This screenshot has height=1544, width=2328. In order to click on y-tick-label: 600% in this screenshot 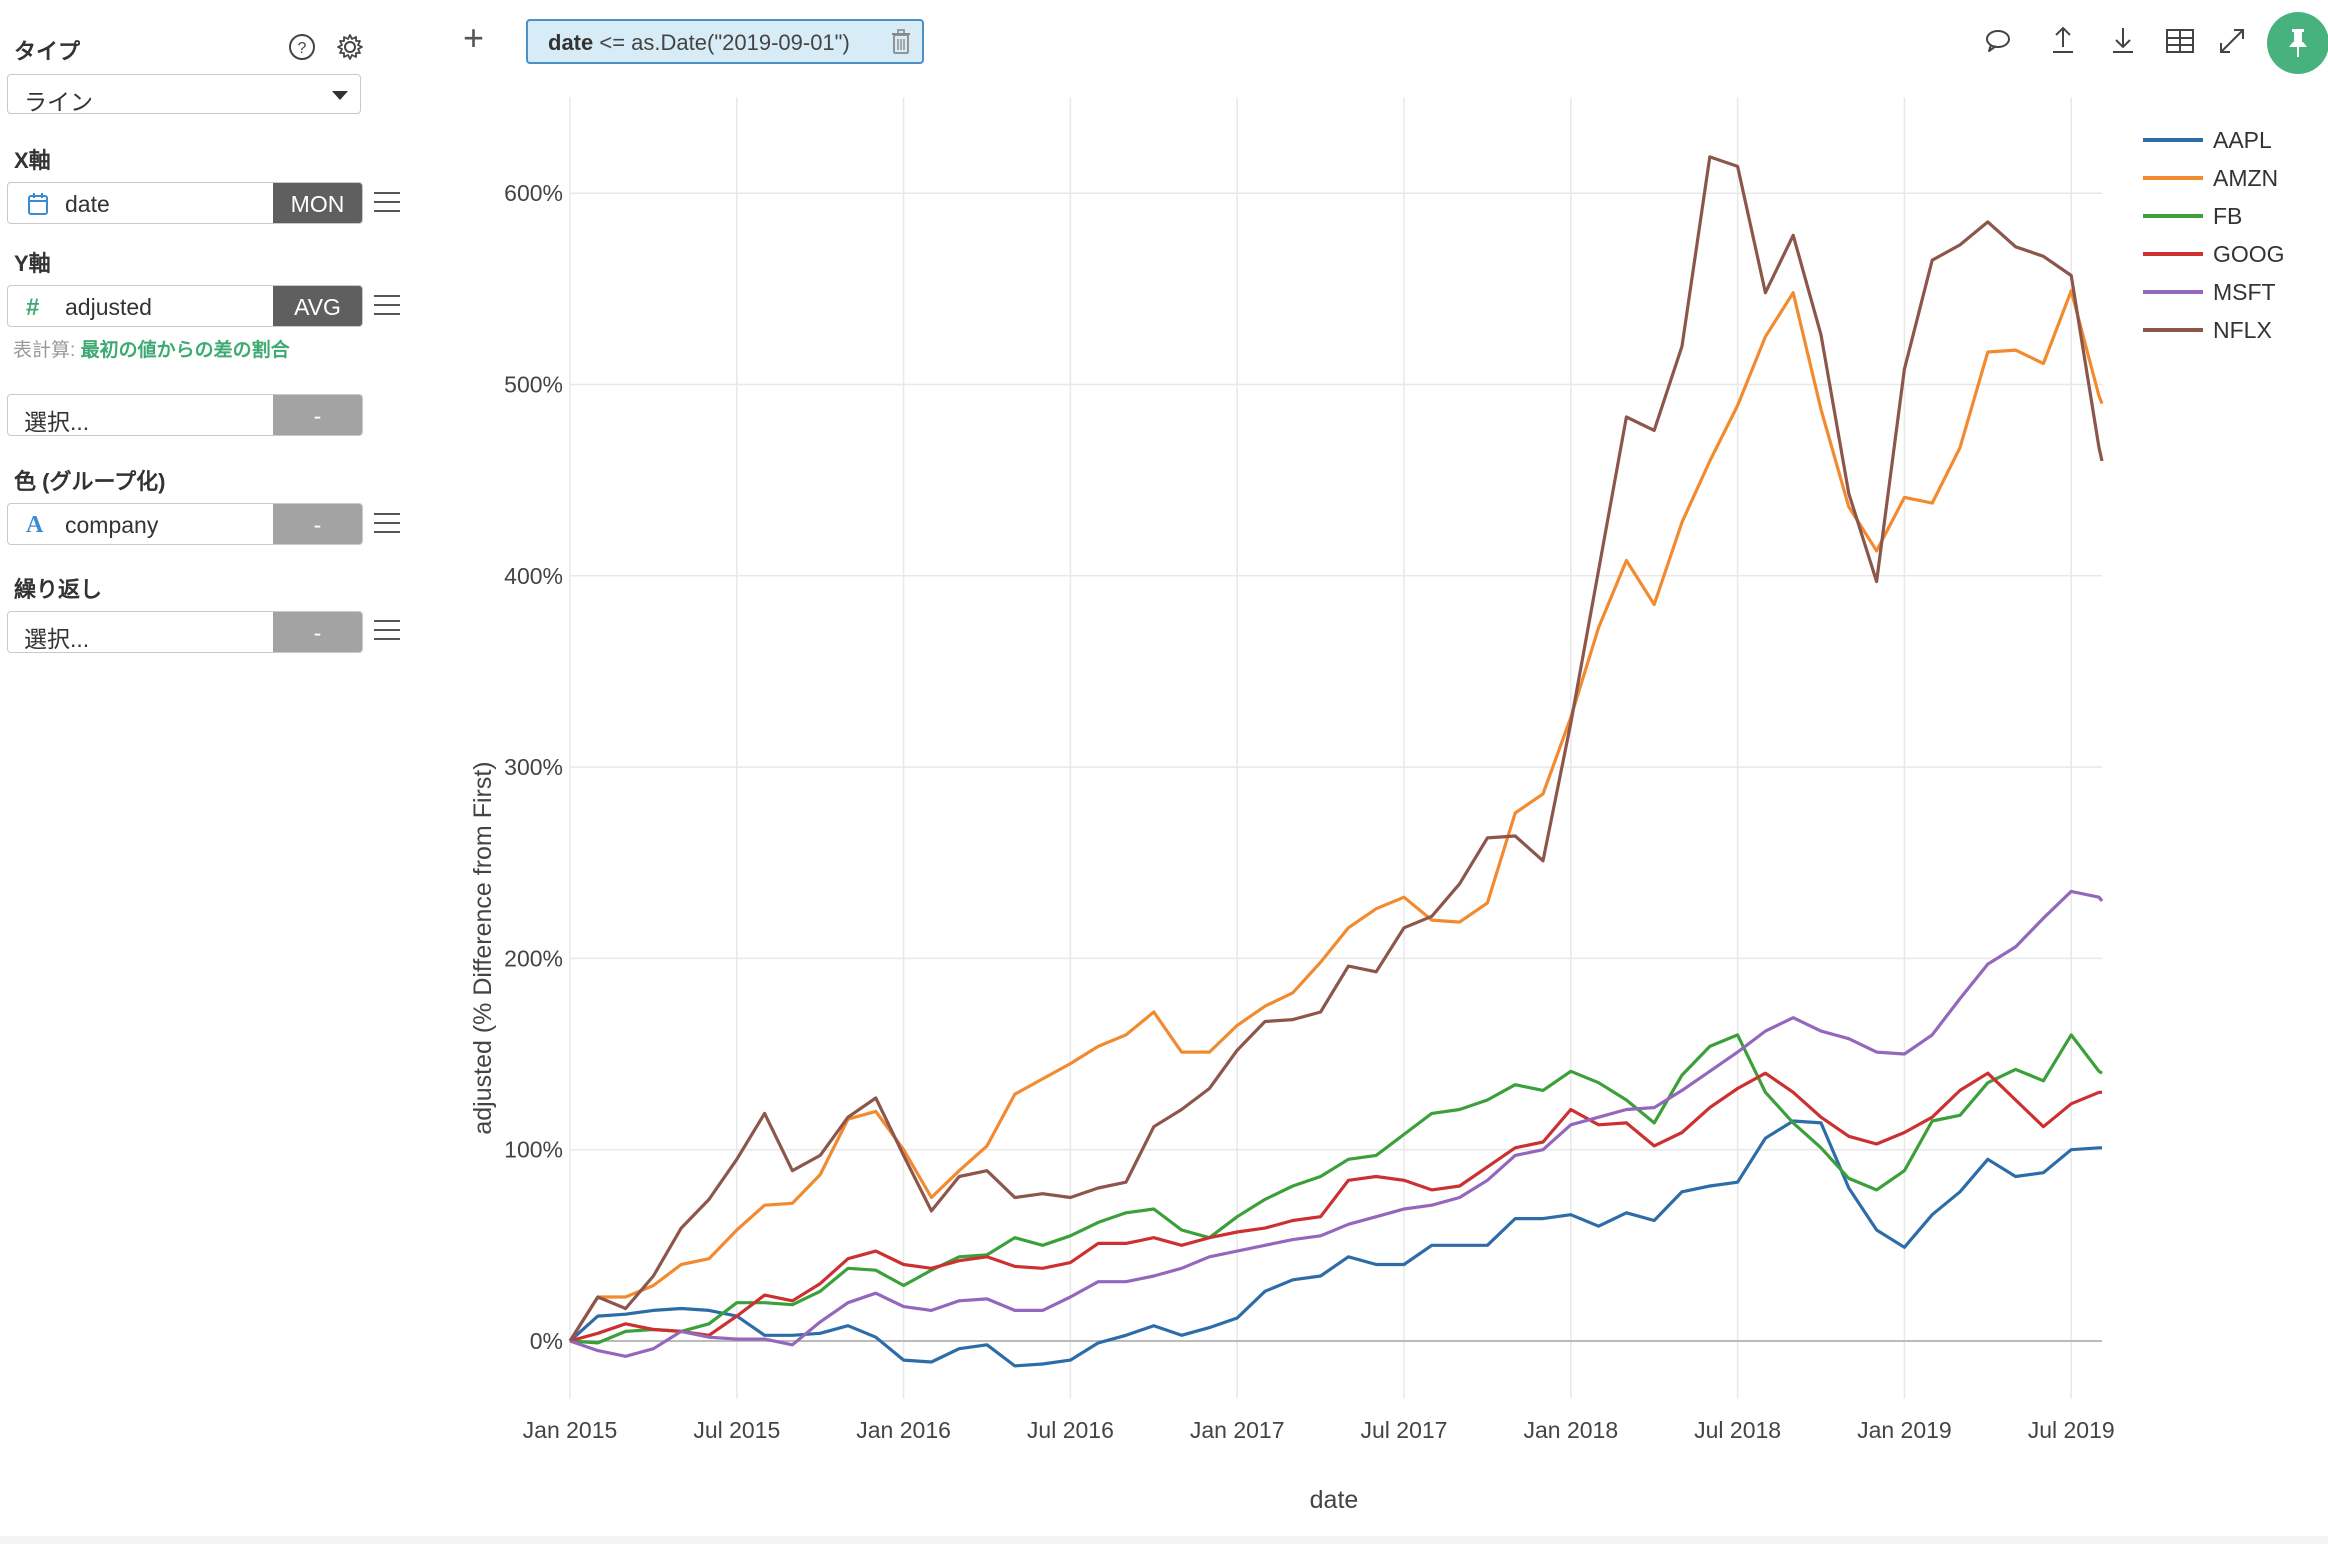, I will do `click(533, 193)`.